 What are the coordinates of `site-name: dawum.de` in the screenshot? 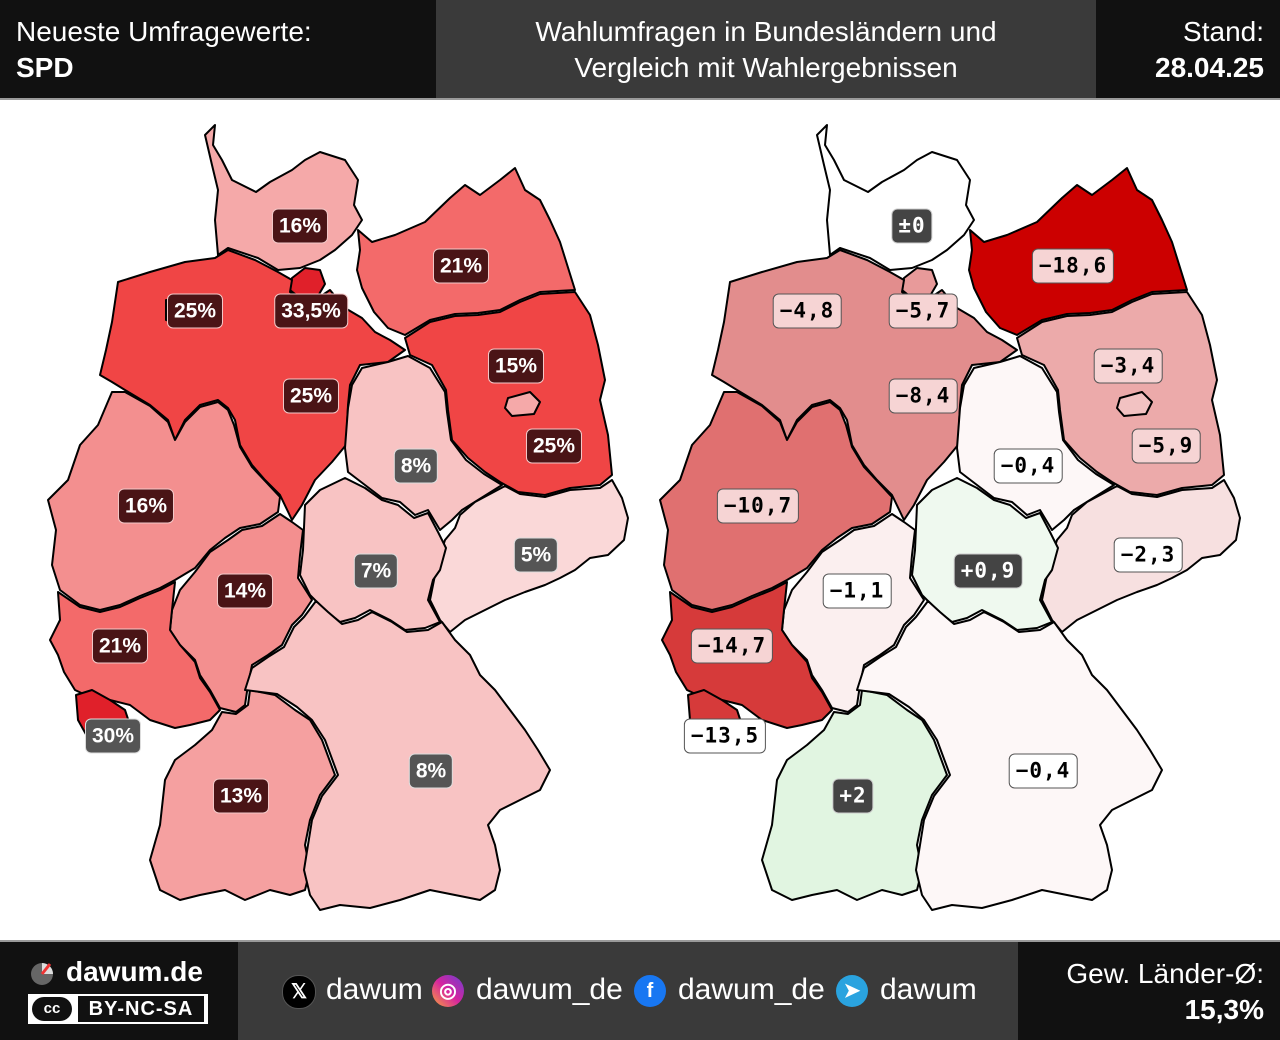 It's located at (134, 971).